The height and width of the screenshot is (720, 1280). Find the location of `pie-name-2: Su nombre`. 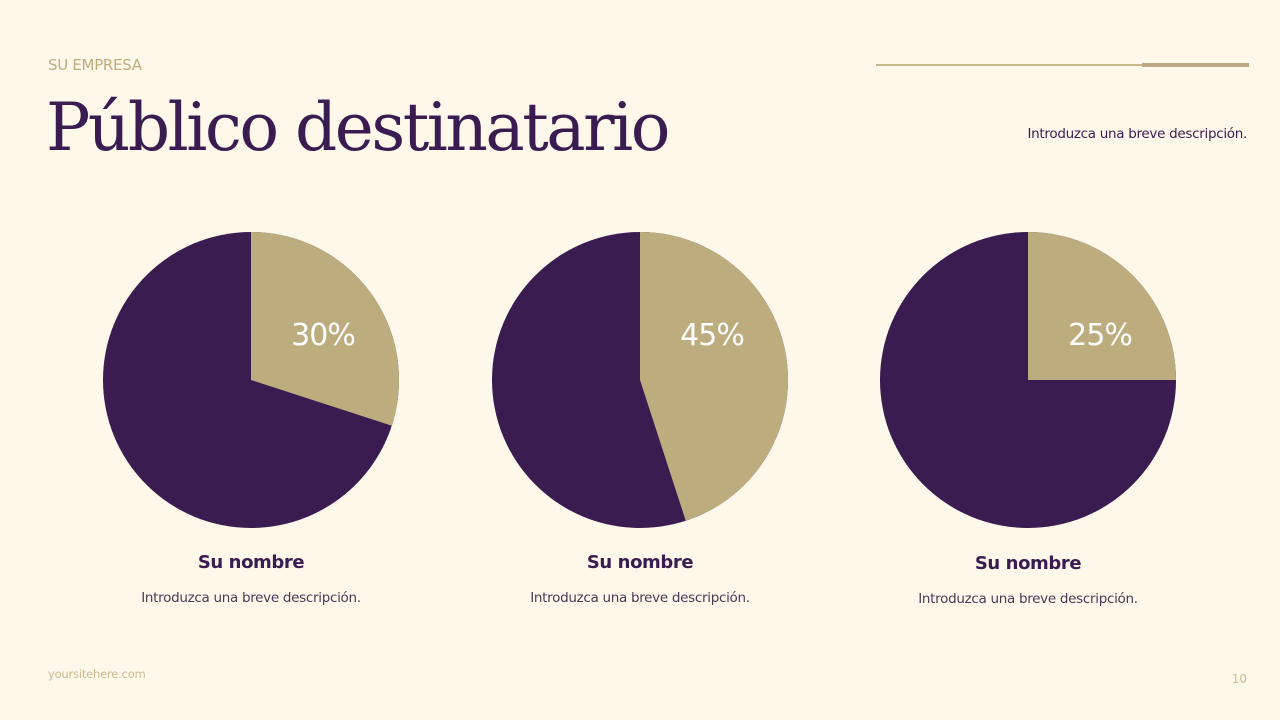

pie-name-2: Su nombre is located at coordinates (640, 562).